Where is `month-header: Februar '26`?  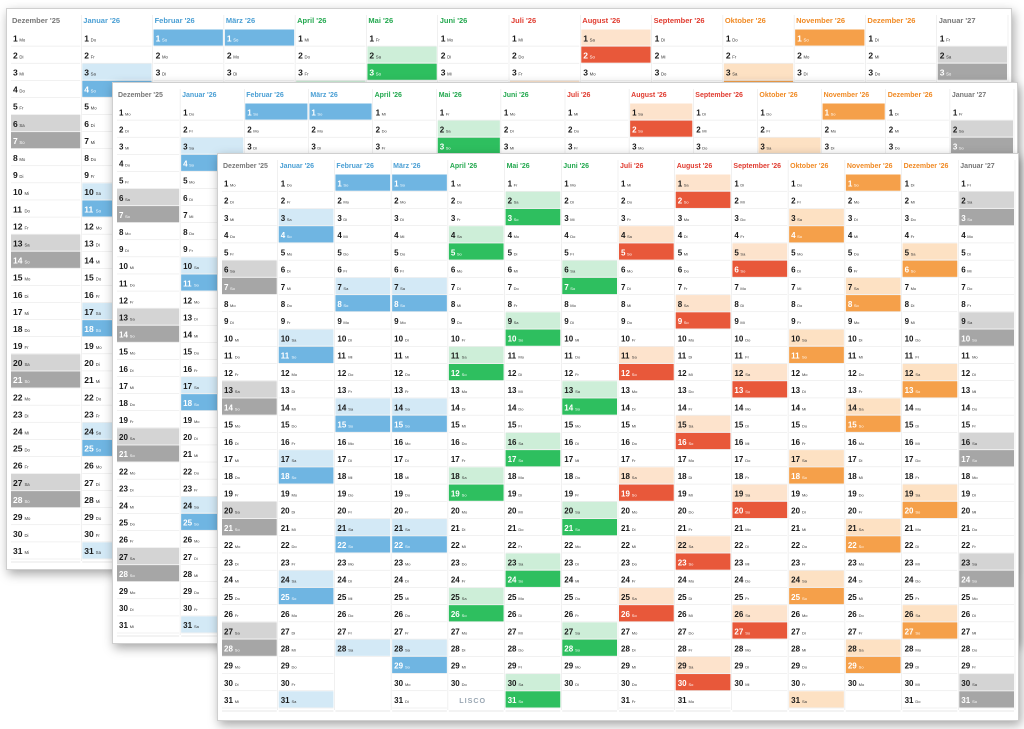 month-header: Februar '26 is located at coordinates (265, 95).